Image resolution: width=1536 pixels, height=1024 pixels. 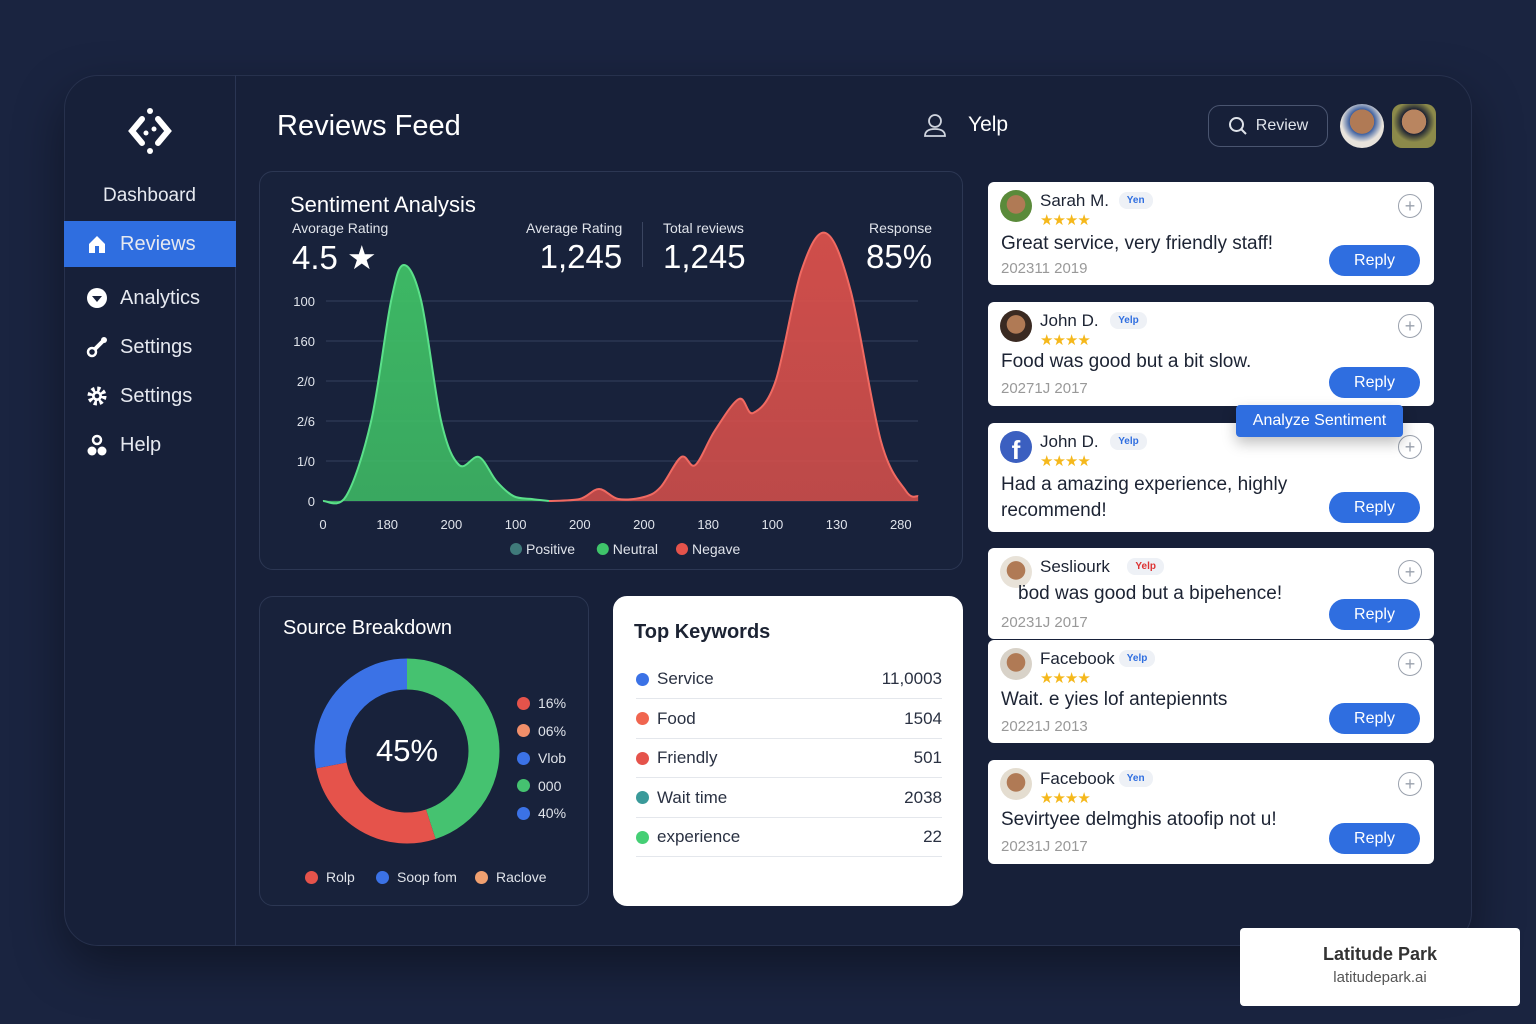 I want to click on x-tick-label: 130, so click(x=837, y=524).